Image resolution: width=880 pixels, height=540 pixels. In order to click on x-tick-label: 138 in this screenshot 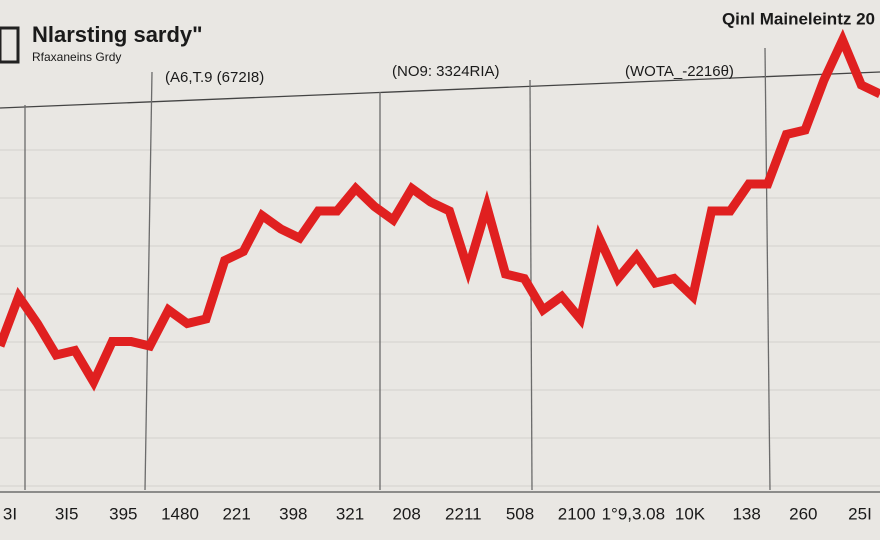, I will do `click(746, 513)`.